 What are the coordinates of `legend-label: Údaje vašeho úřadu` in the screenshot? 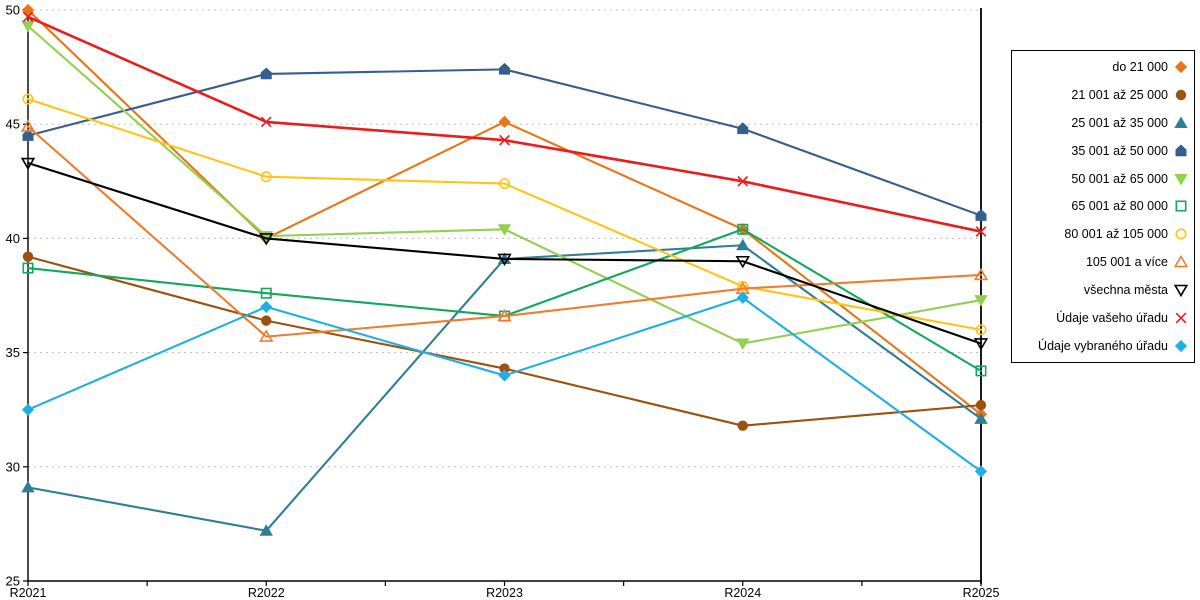 It's located at (1112, 318).